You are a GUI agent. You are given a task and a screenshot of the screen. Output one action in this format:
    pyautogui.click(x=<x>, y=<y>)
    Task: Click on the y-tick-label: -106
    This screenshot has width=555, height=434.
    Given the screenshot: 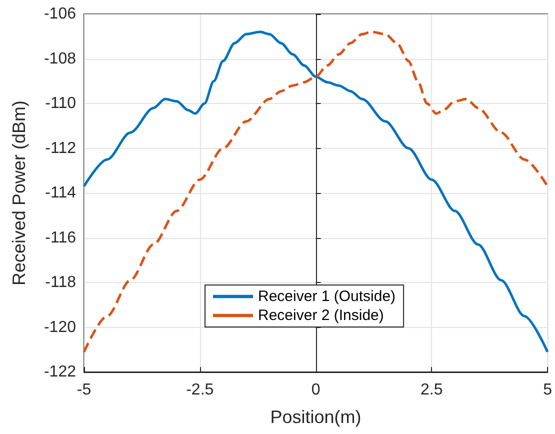 What is the action you would take?
    pyautogui.click(x=60, y=14)
    